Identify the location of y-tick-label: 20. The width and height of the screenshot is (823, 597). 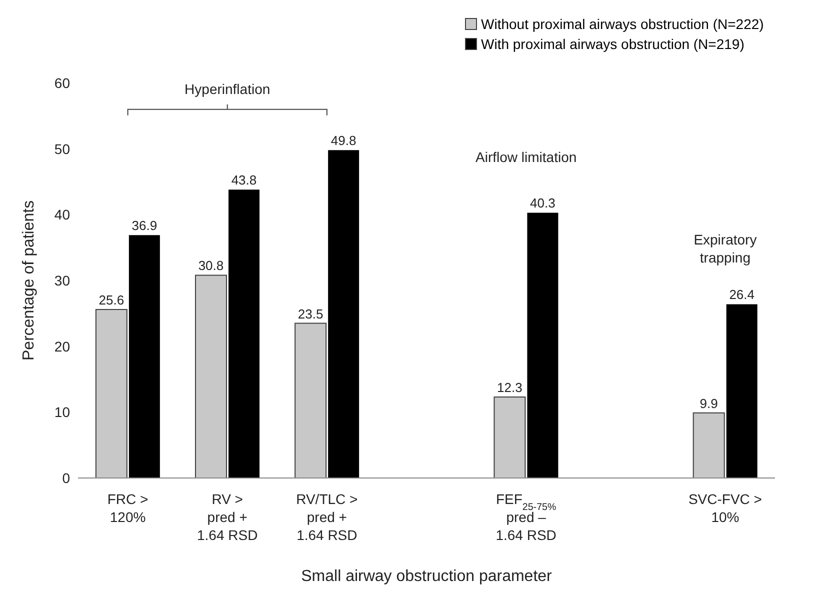
(62, 346).